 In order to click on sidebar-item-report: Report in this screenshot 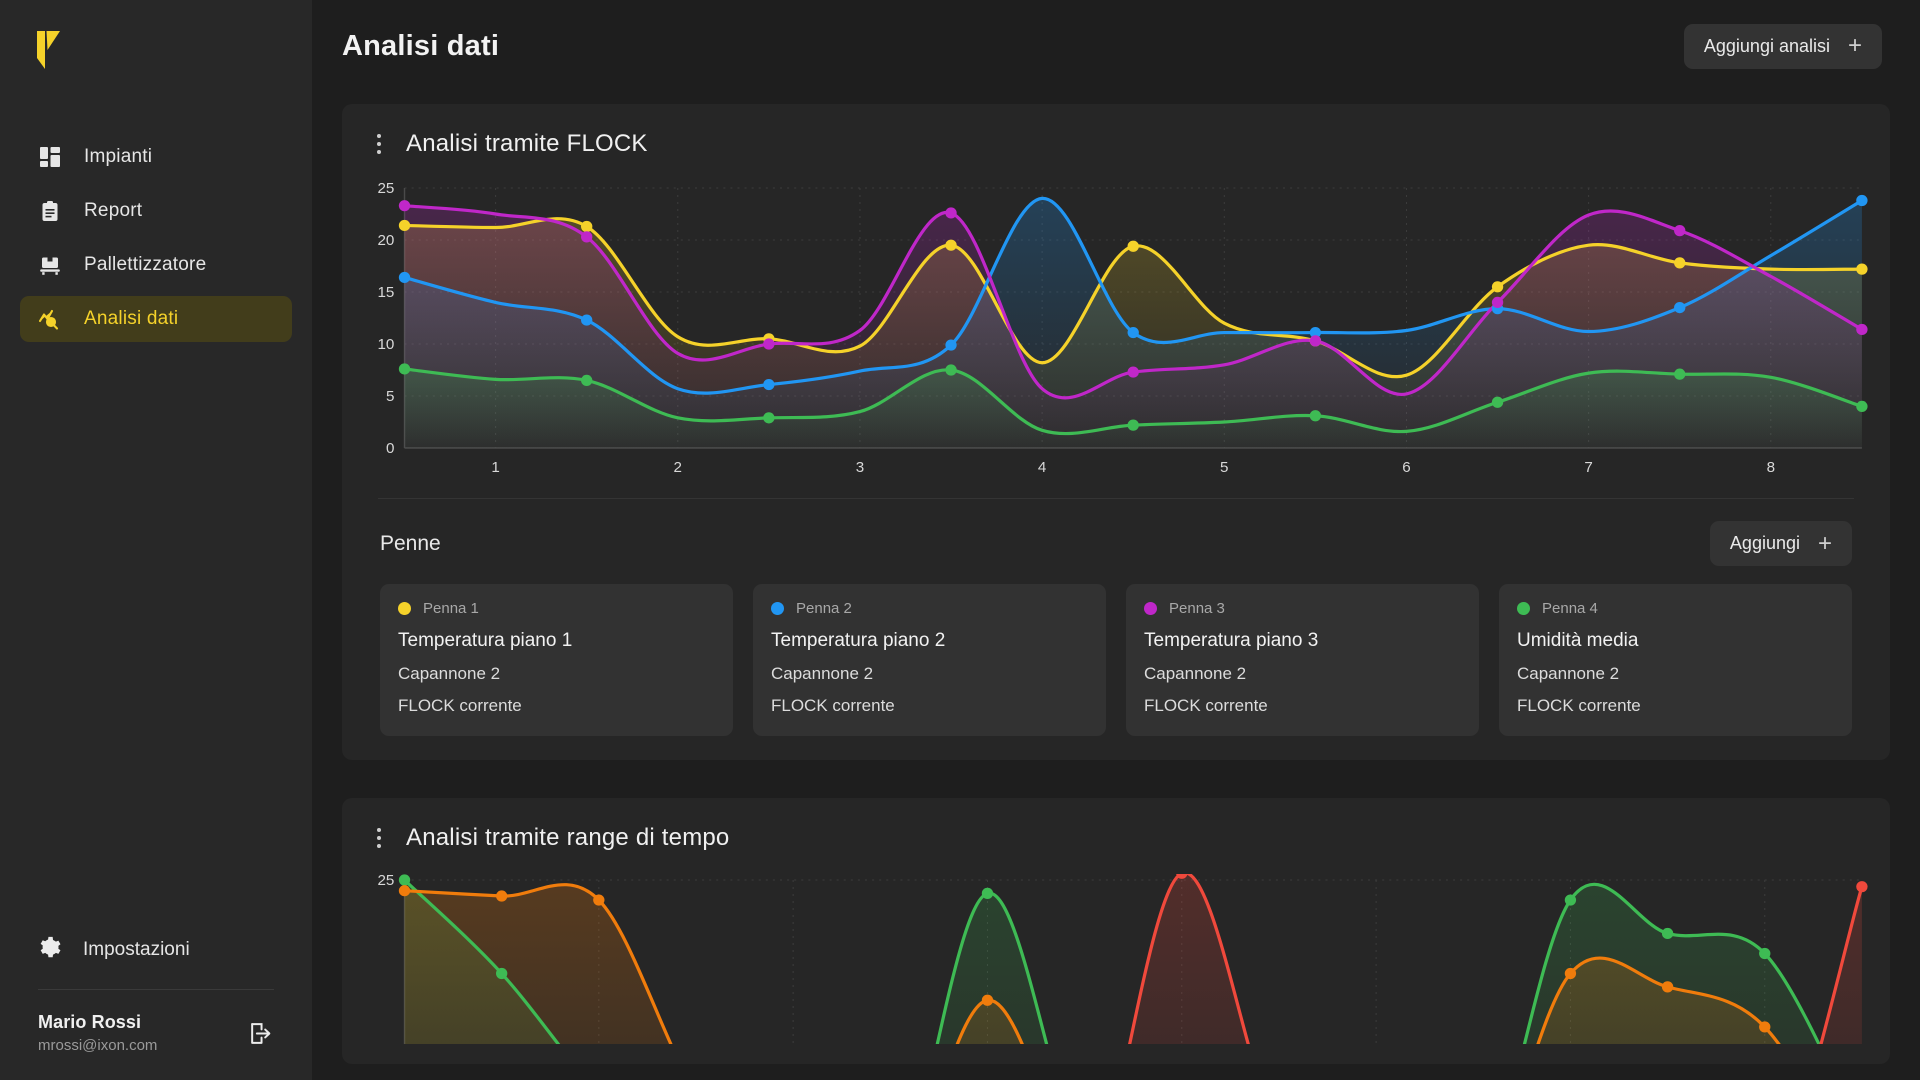, I will do `click(156, 211)`.